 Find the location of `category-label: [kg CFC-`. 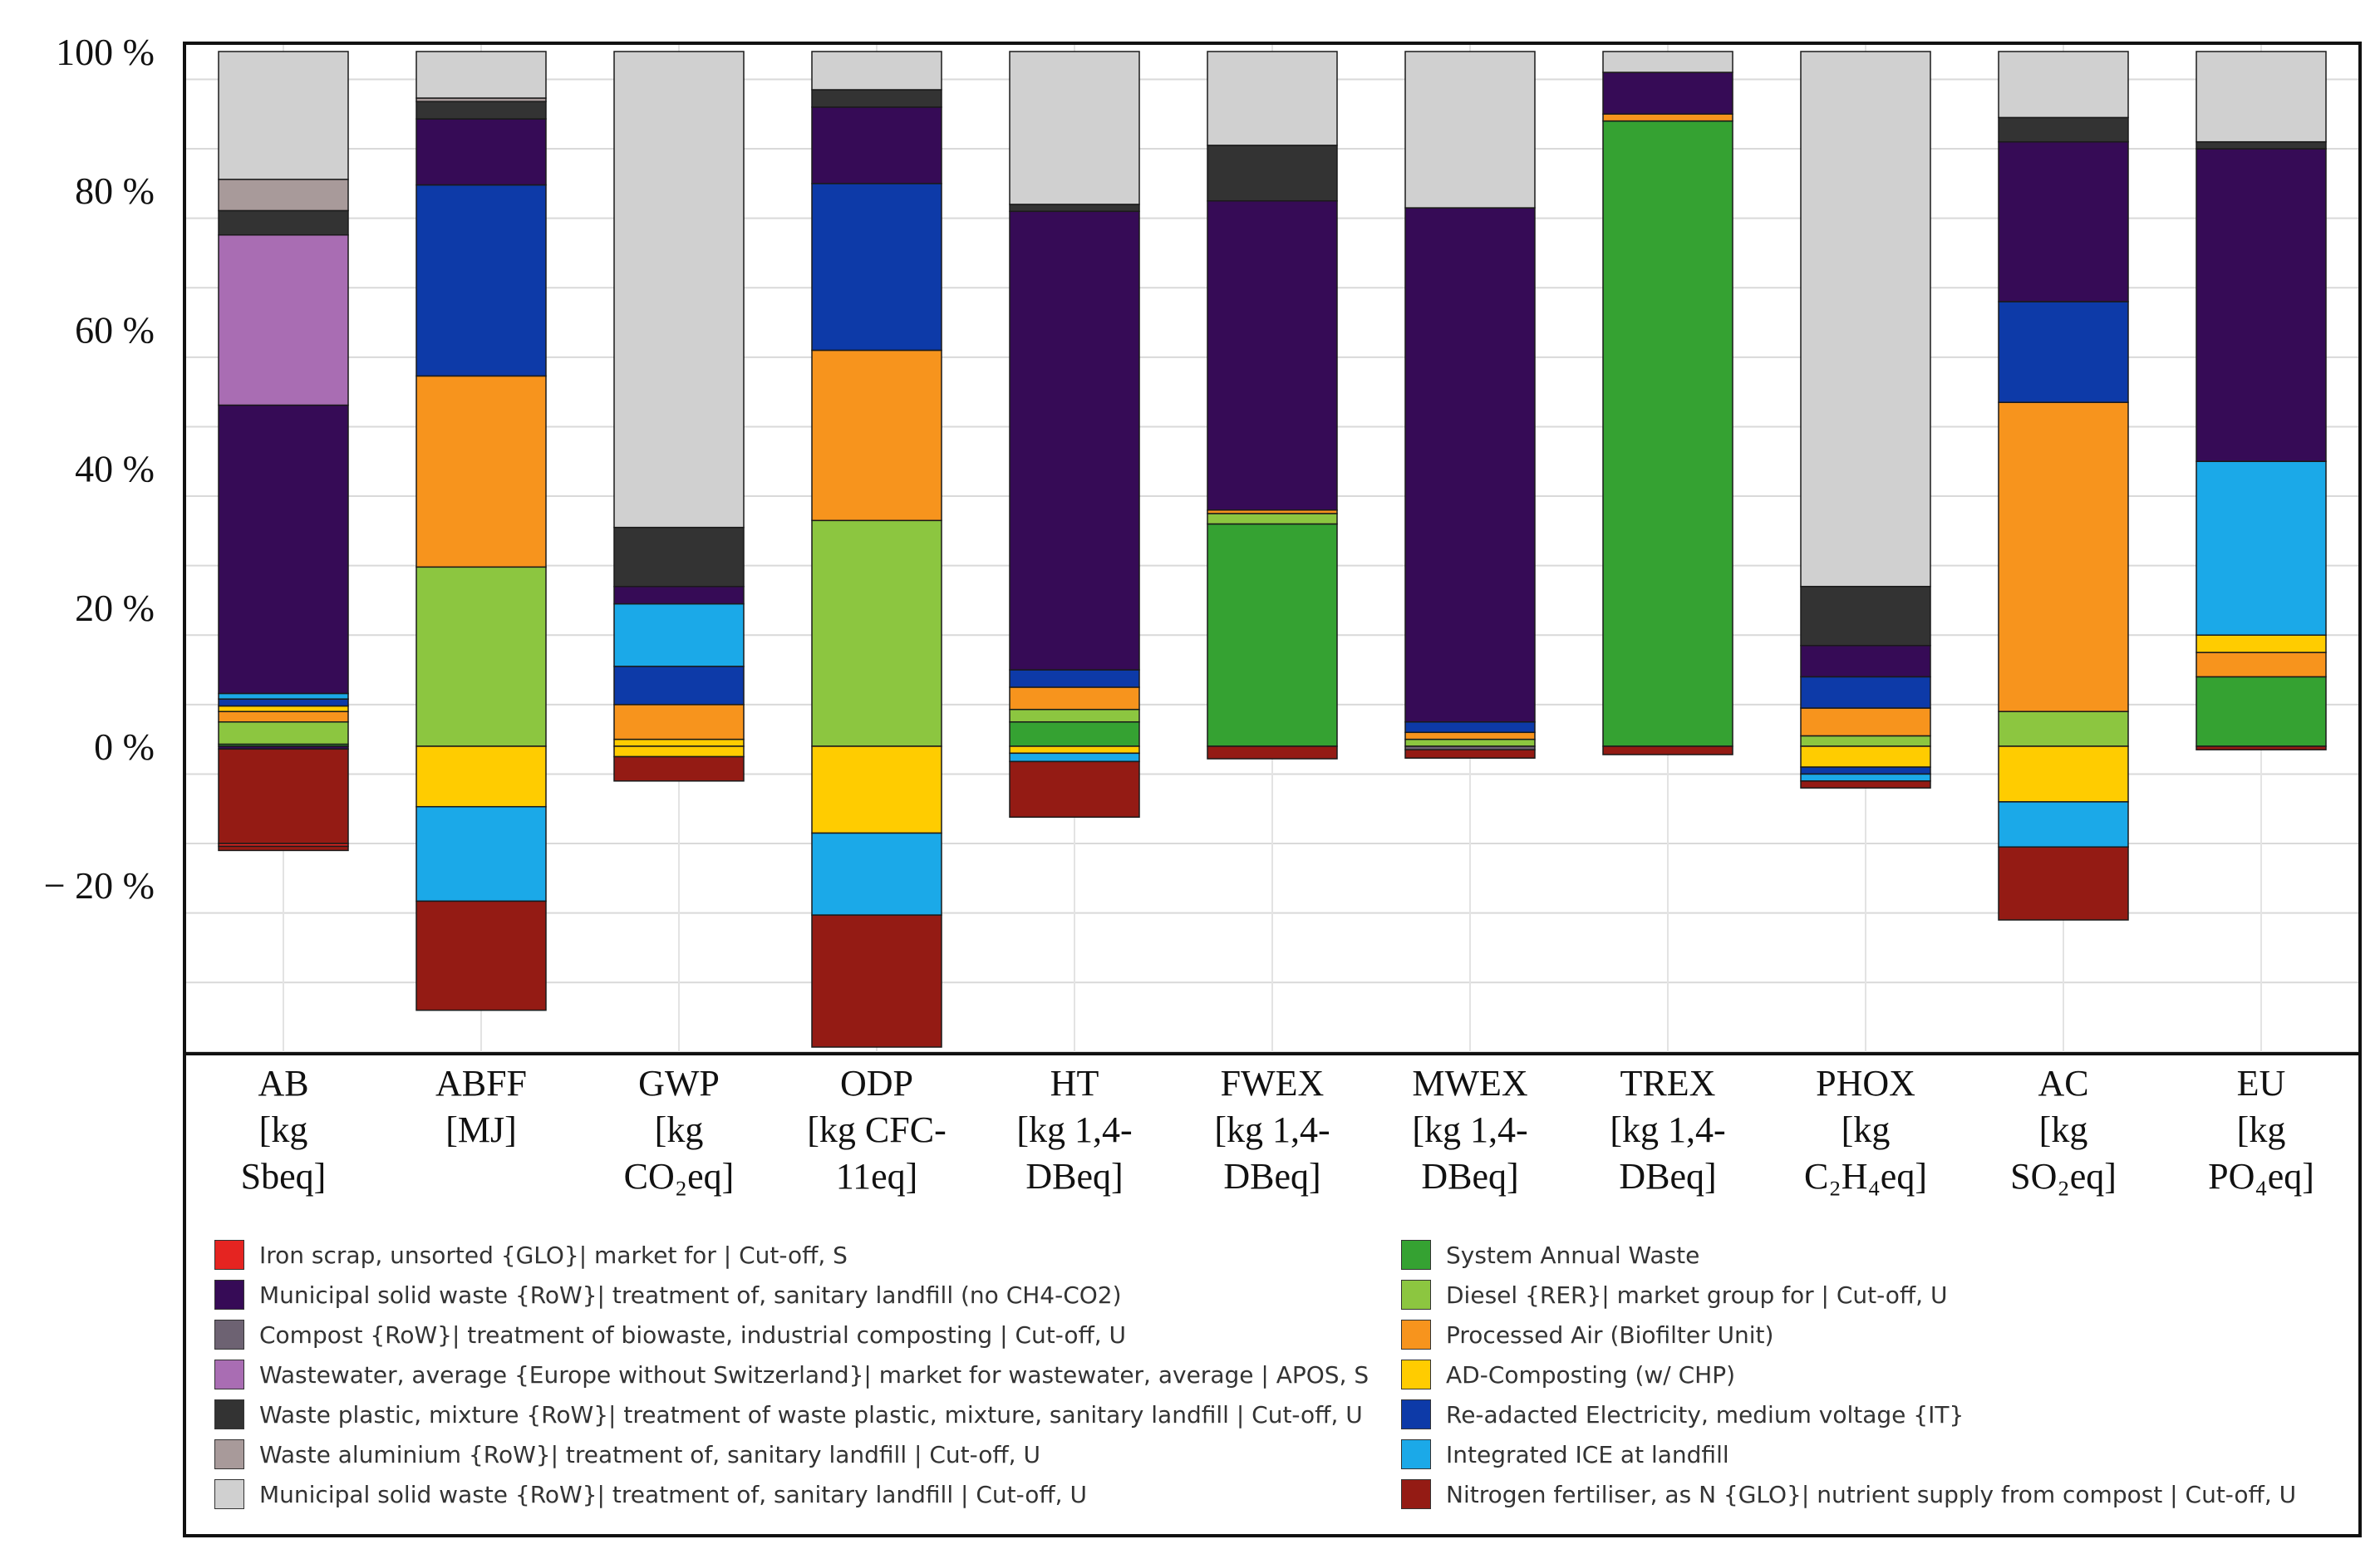

category-label: [kg CFC- is located at coordinates (876, 1129).